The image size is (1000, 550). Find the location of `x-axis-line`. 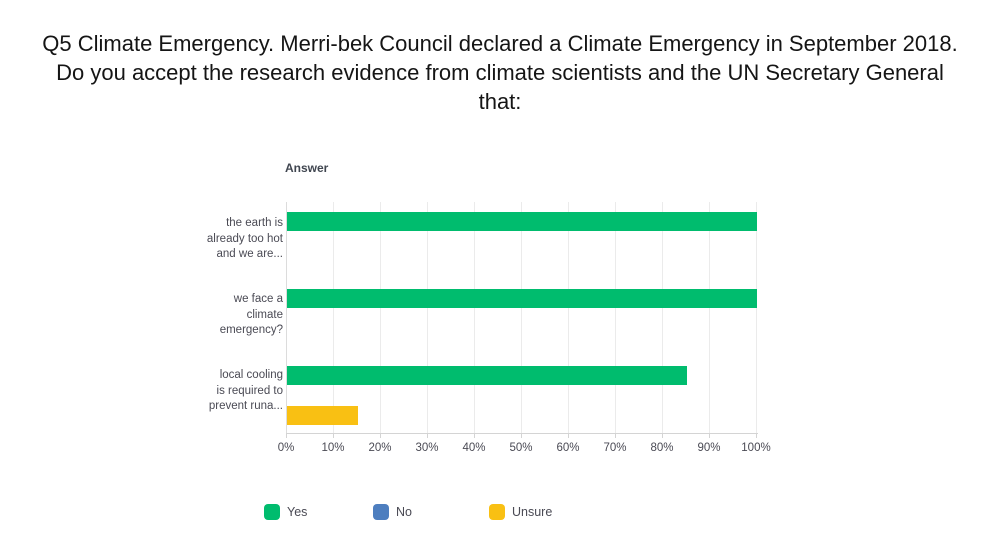

x-axis-line is located at coordinates (522, 435).